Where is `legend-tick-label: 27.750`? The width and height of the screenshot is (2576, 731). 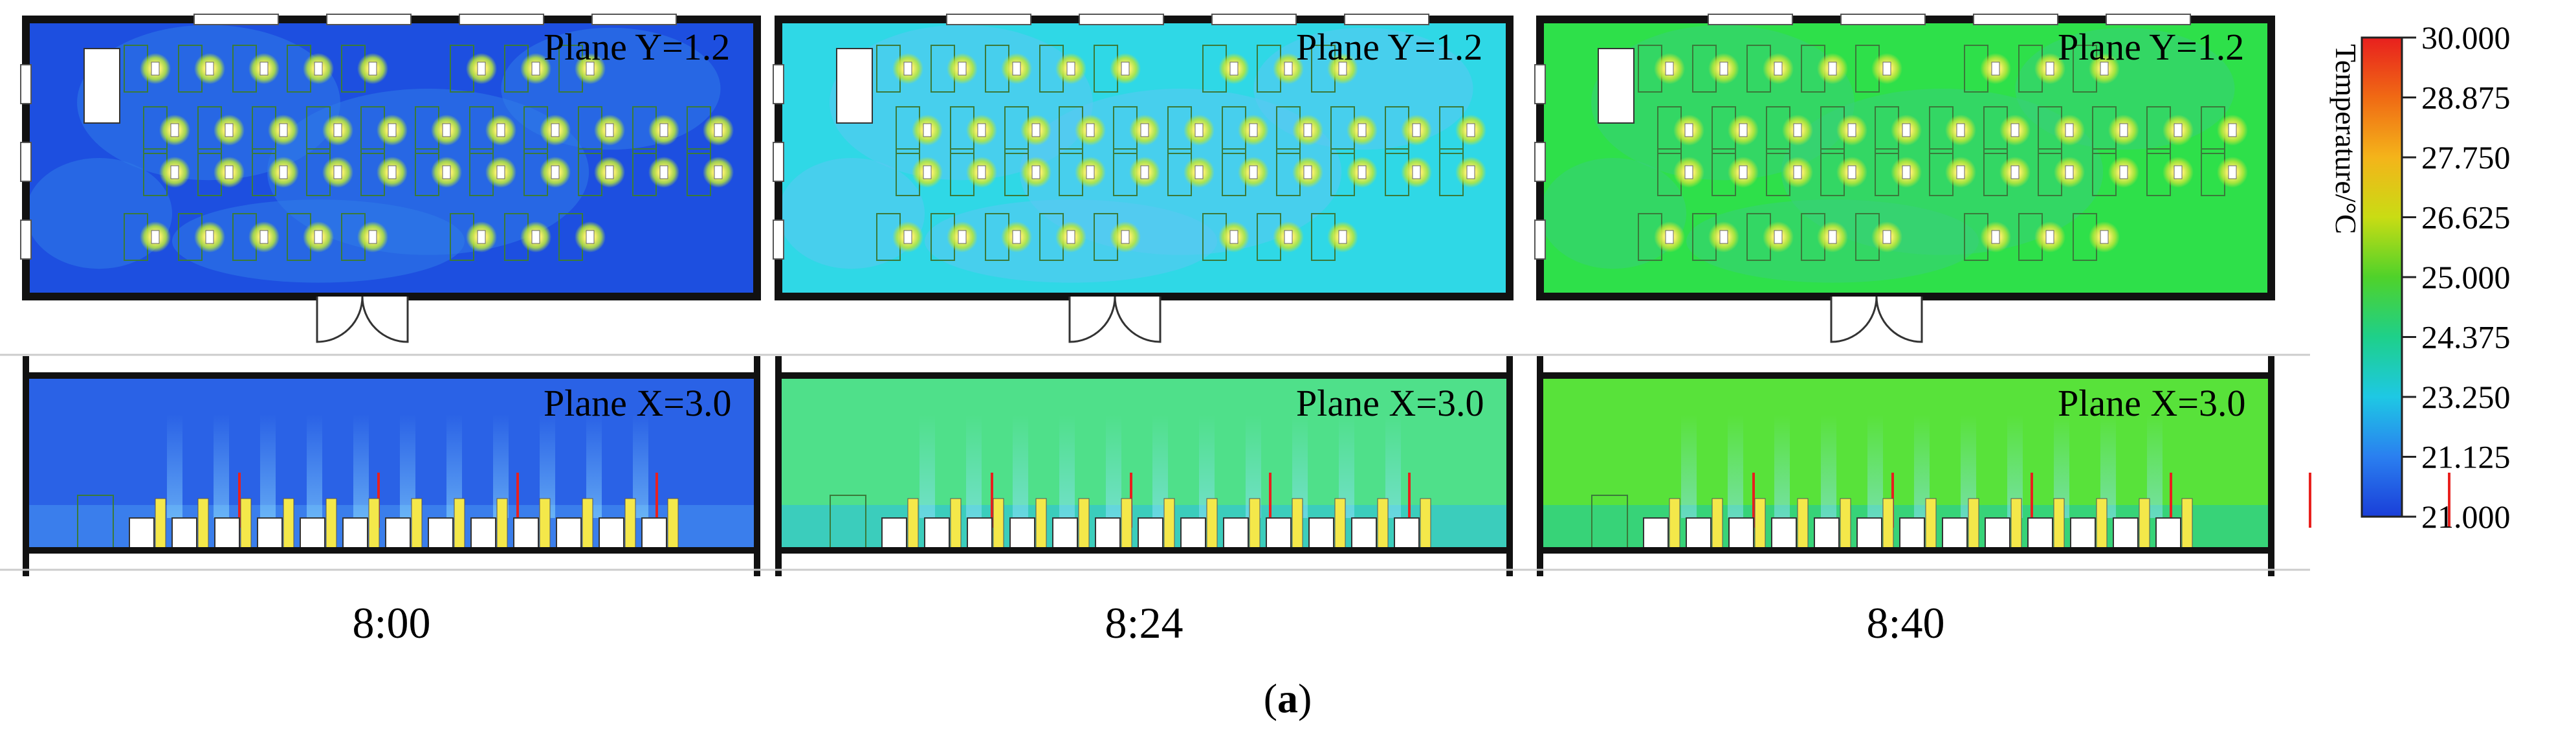
legend-tick-label: 27.750 is located at coordinates (2466, 157).